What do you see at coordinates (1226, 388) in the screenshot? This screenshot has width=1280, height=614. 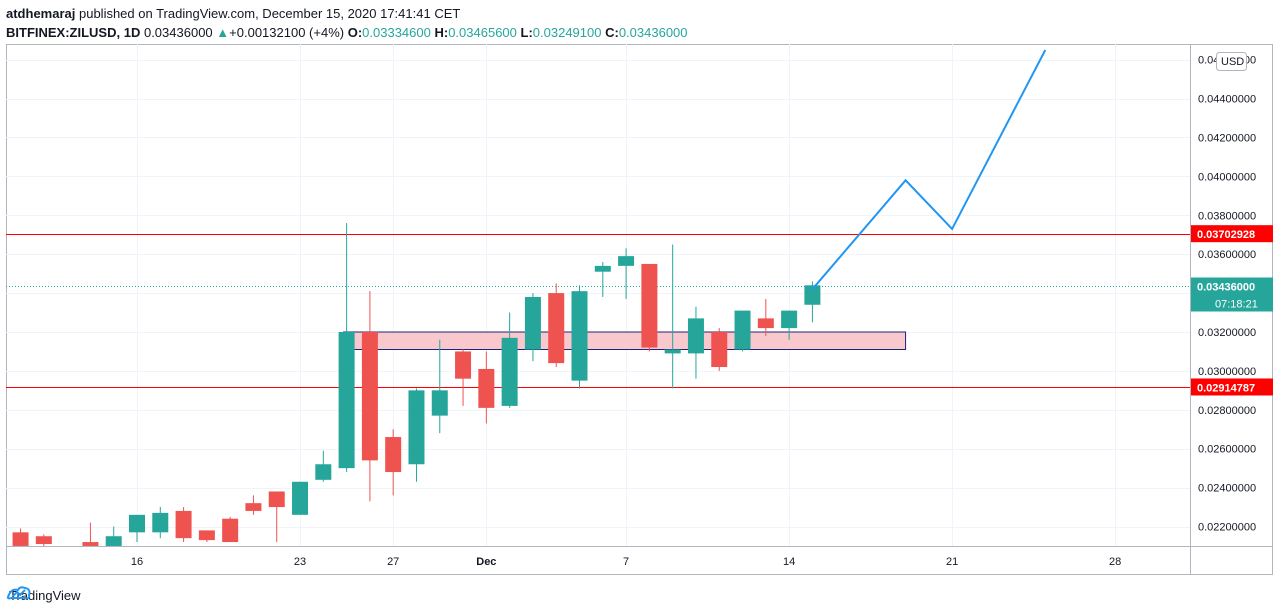 I see `level-tag-label: 0.02914787` at bounding box center [1226, 388].